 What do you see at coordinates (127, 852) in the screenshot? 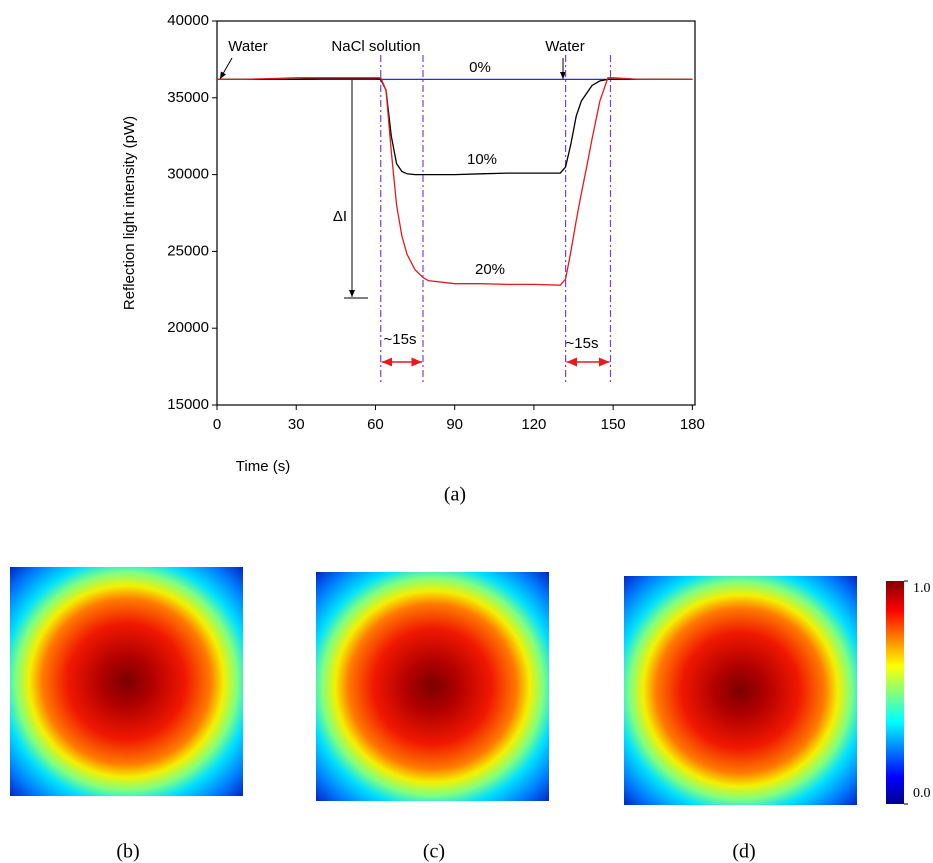
I see `panel-label: (b)` at bounding box center [127, 852].